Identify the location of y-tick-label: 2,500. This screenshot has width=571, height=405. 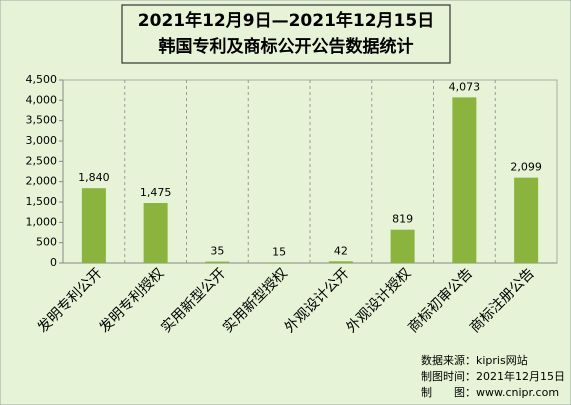
(42, 160).